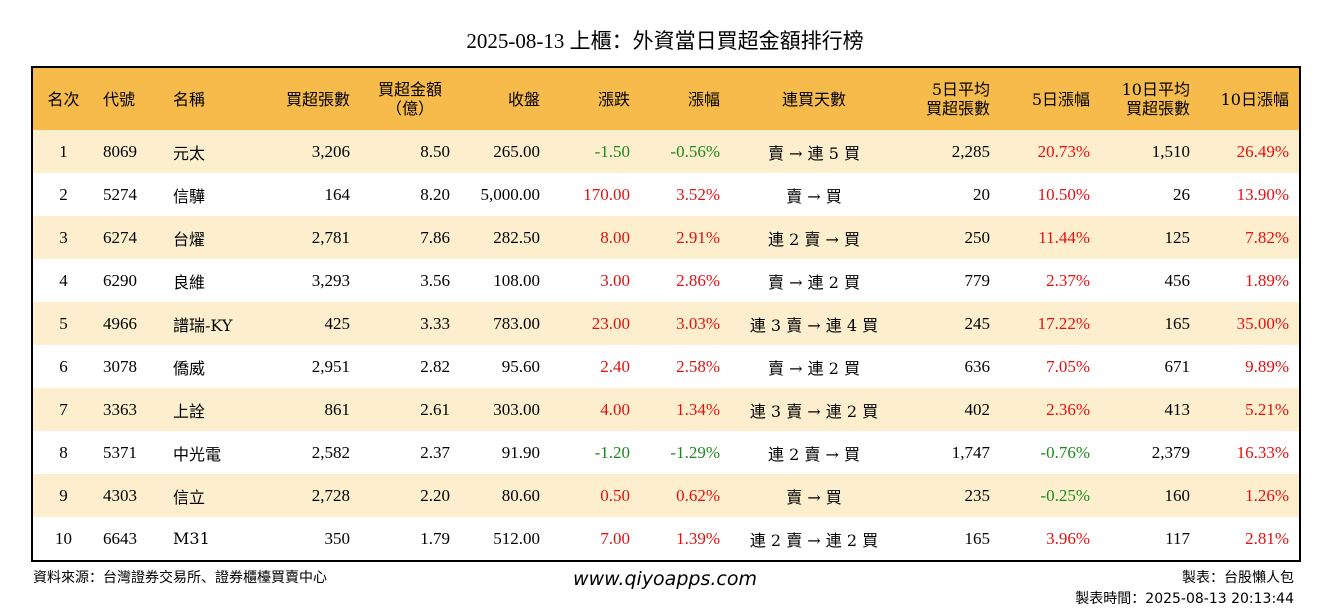 The width and height of the screenshot is (1330, 612). Describe the element at coordinates (595, 539) in the screenshot. I see `cell-change: 7.00` at that location.